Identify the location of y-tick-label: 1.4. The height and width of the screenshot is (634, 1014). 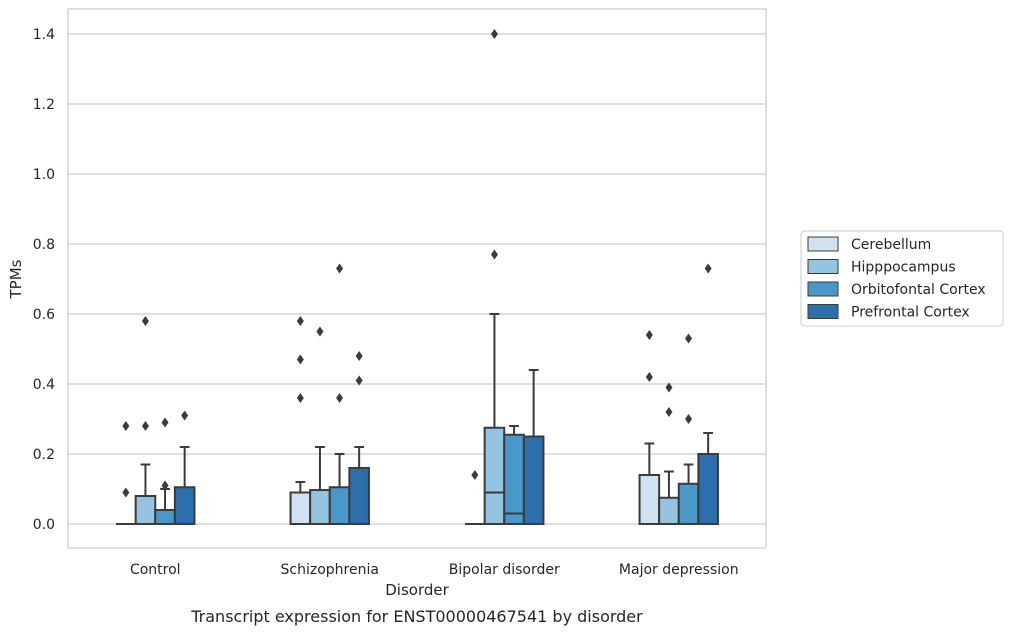
(44, 35).